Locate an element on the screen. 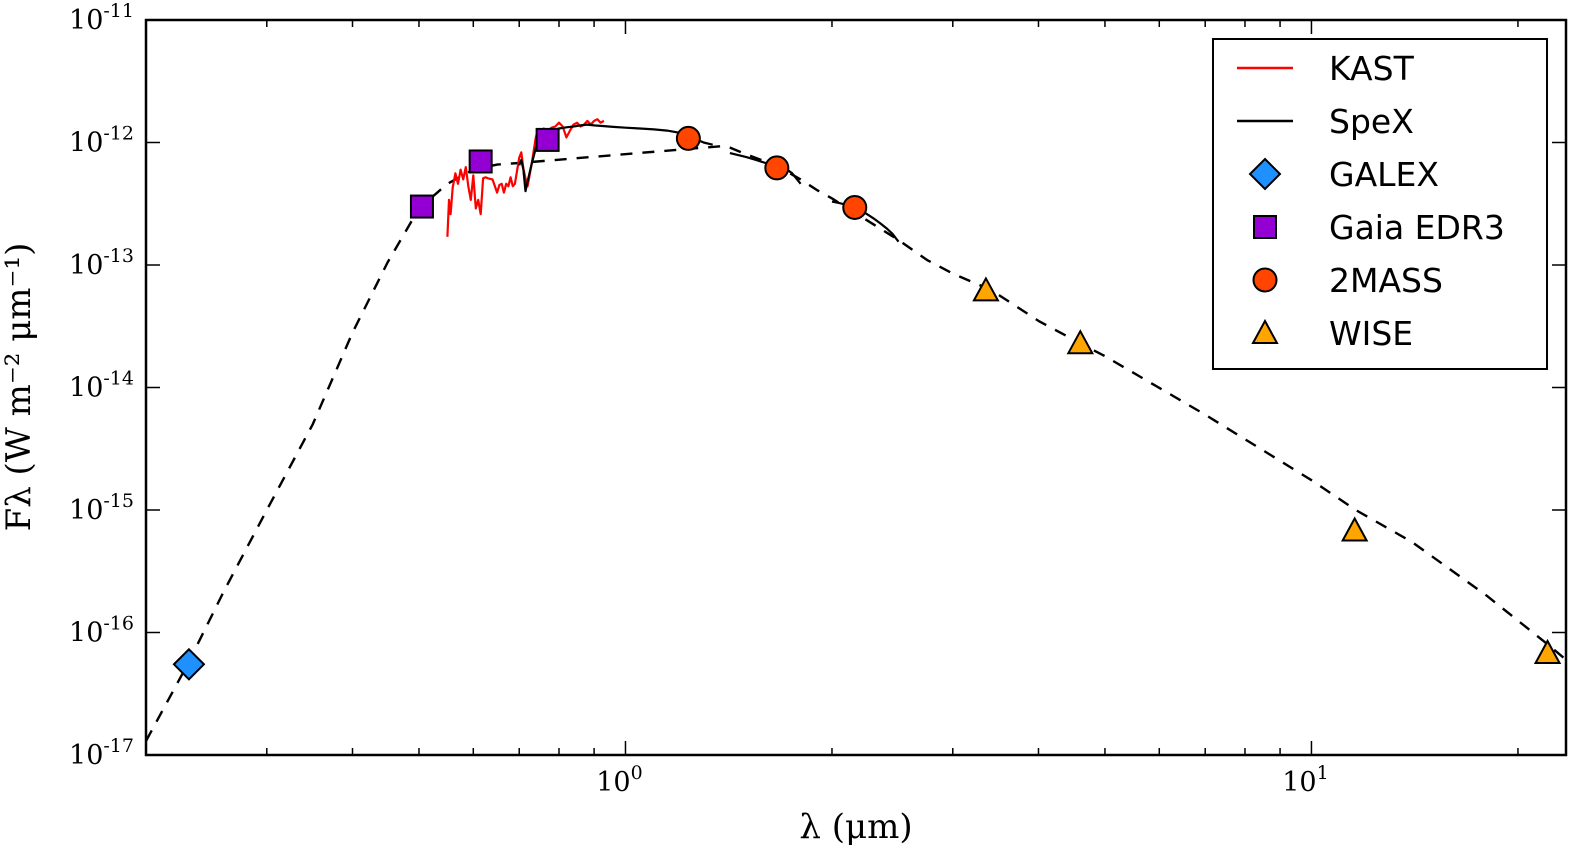 This screenshot has width=1570, height=848. legend-label: Gaia EDR3 is located at coordinates (1417, 227).